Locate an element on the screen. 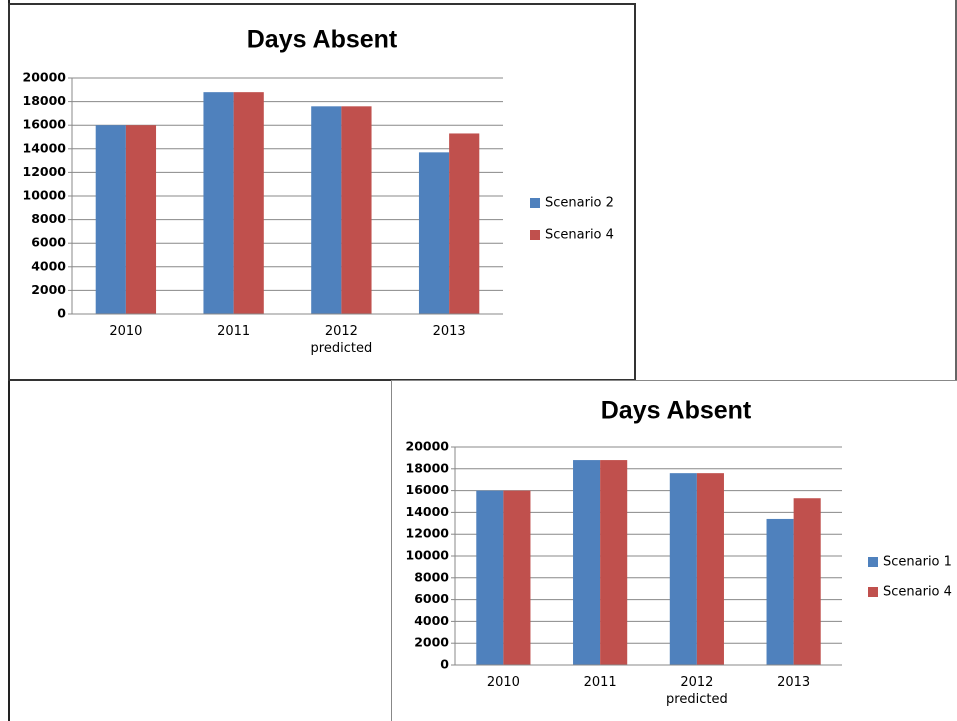 The image size is (957, 721). legend-label: Scenario 2 is located at coordinates (579, 203).